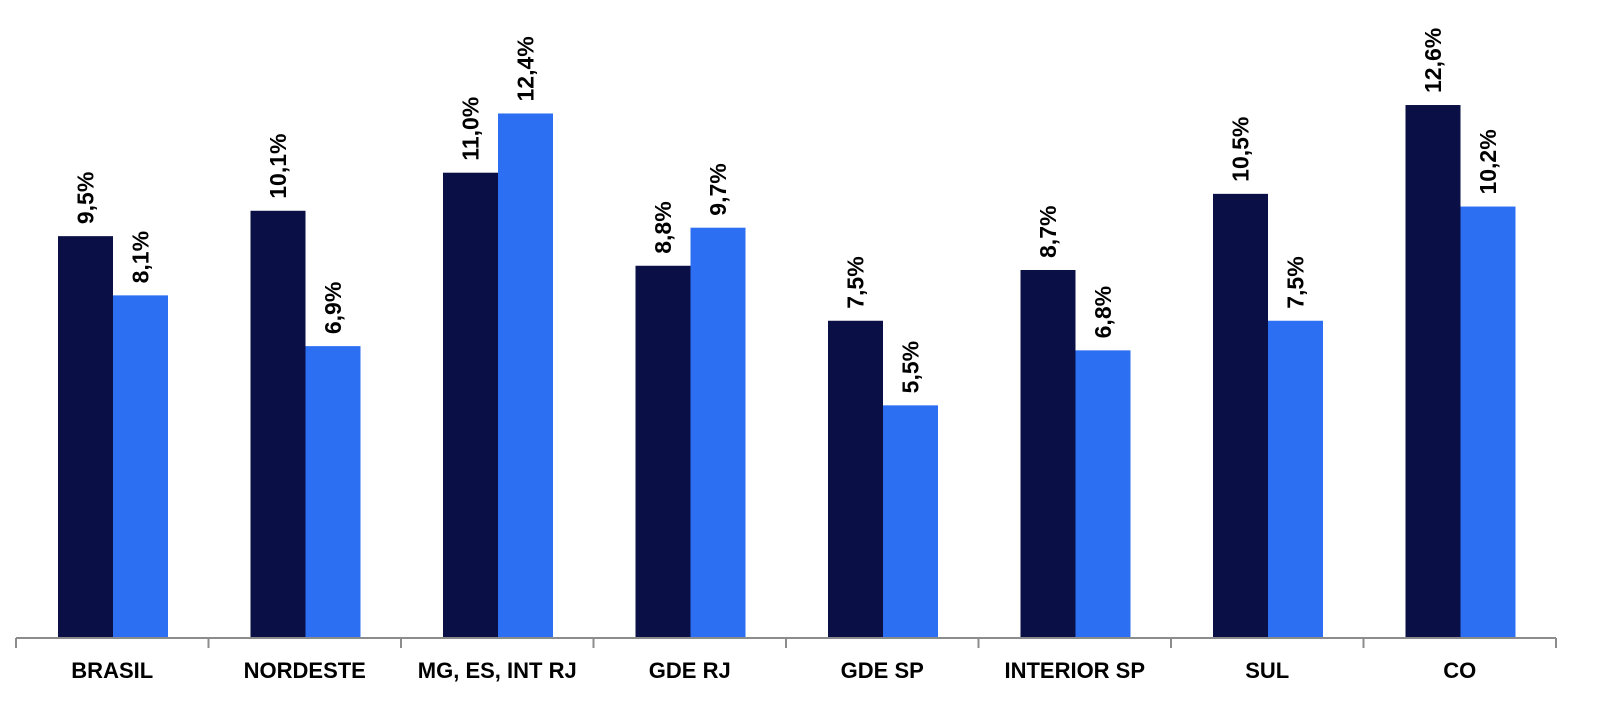  What do you see at coordinates (305, 670) in the screenshot?
I see `x-tick-label: NORDESTE` at bounding box center [305, 670].